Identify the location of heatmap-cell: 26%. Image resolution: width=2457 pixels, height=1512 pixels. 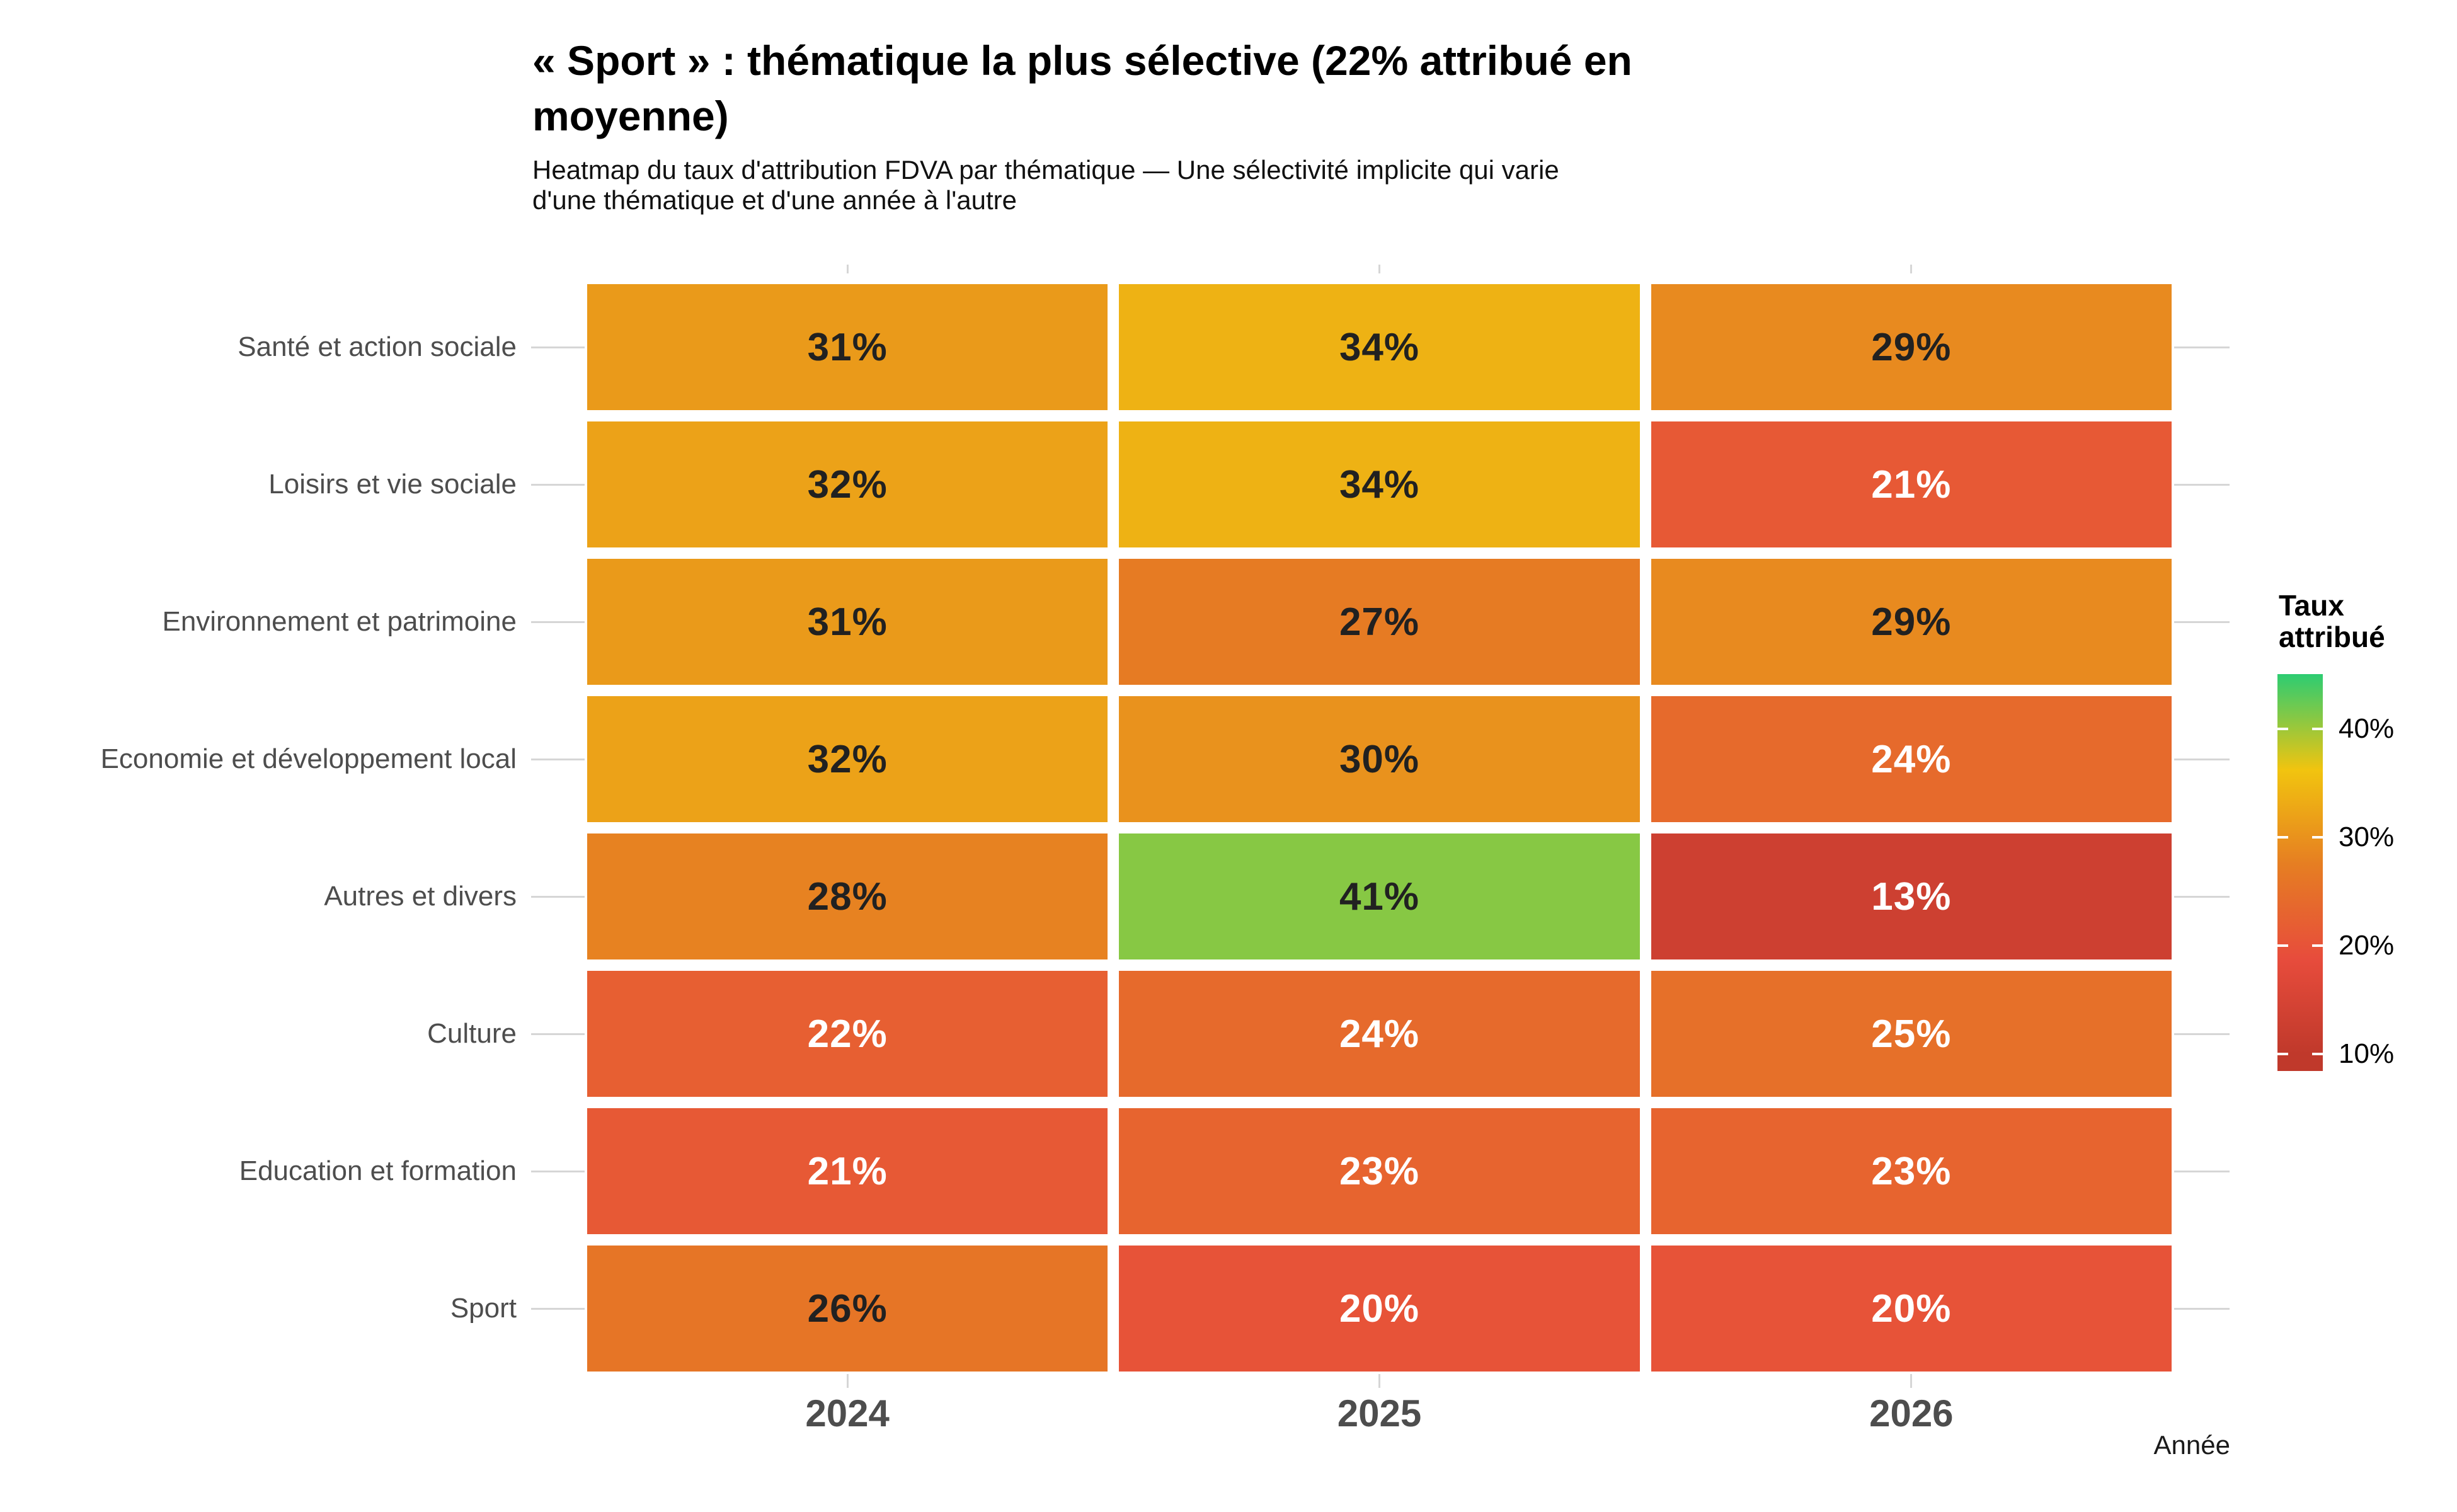
(847, 1309).